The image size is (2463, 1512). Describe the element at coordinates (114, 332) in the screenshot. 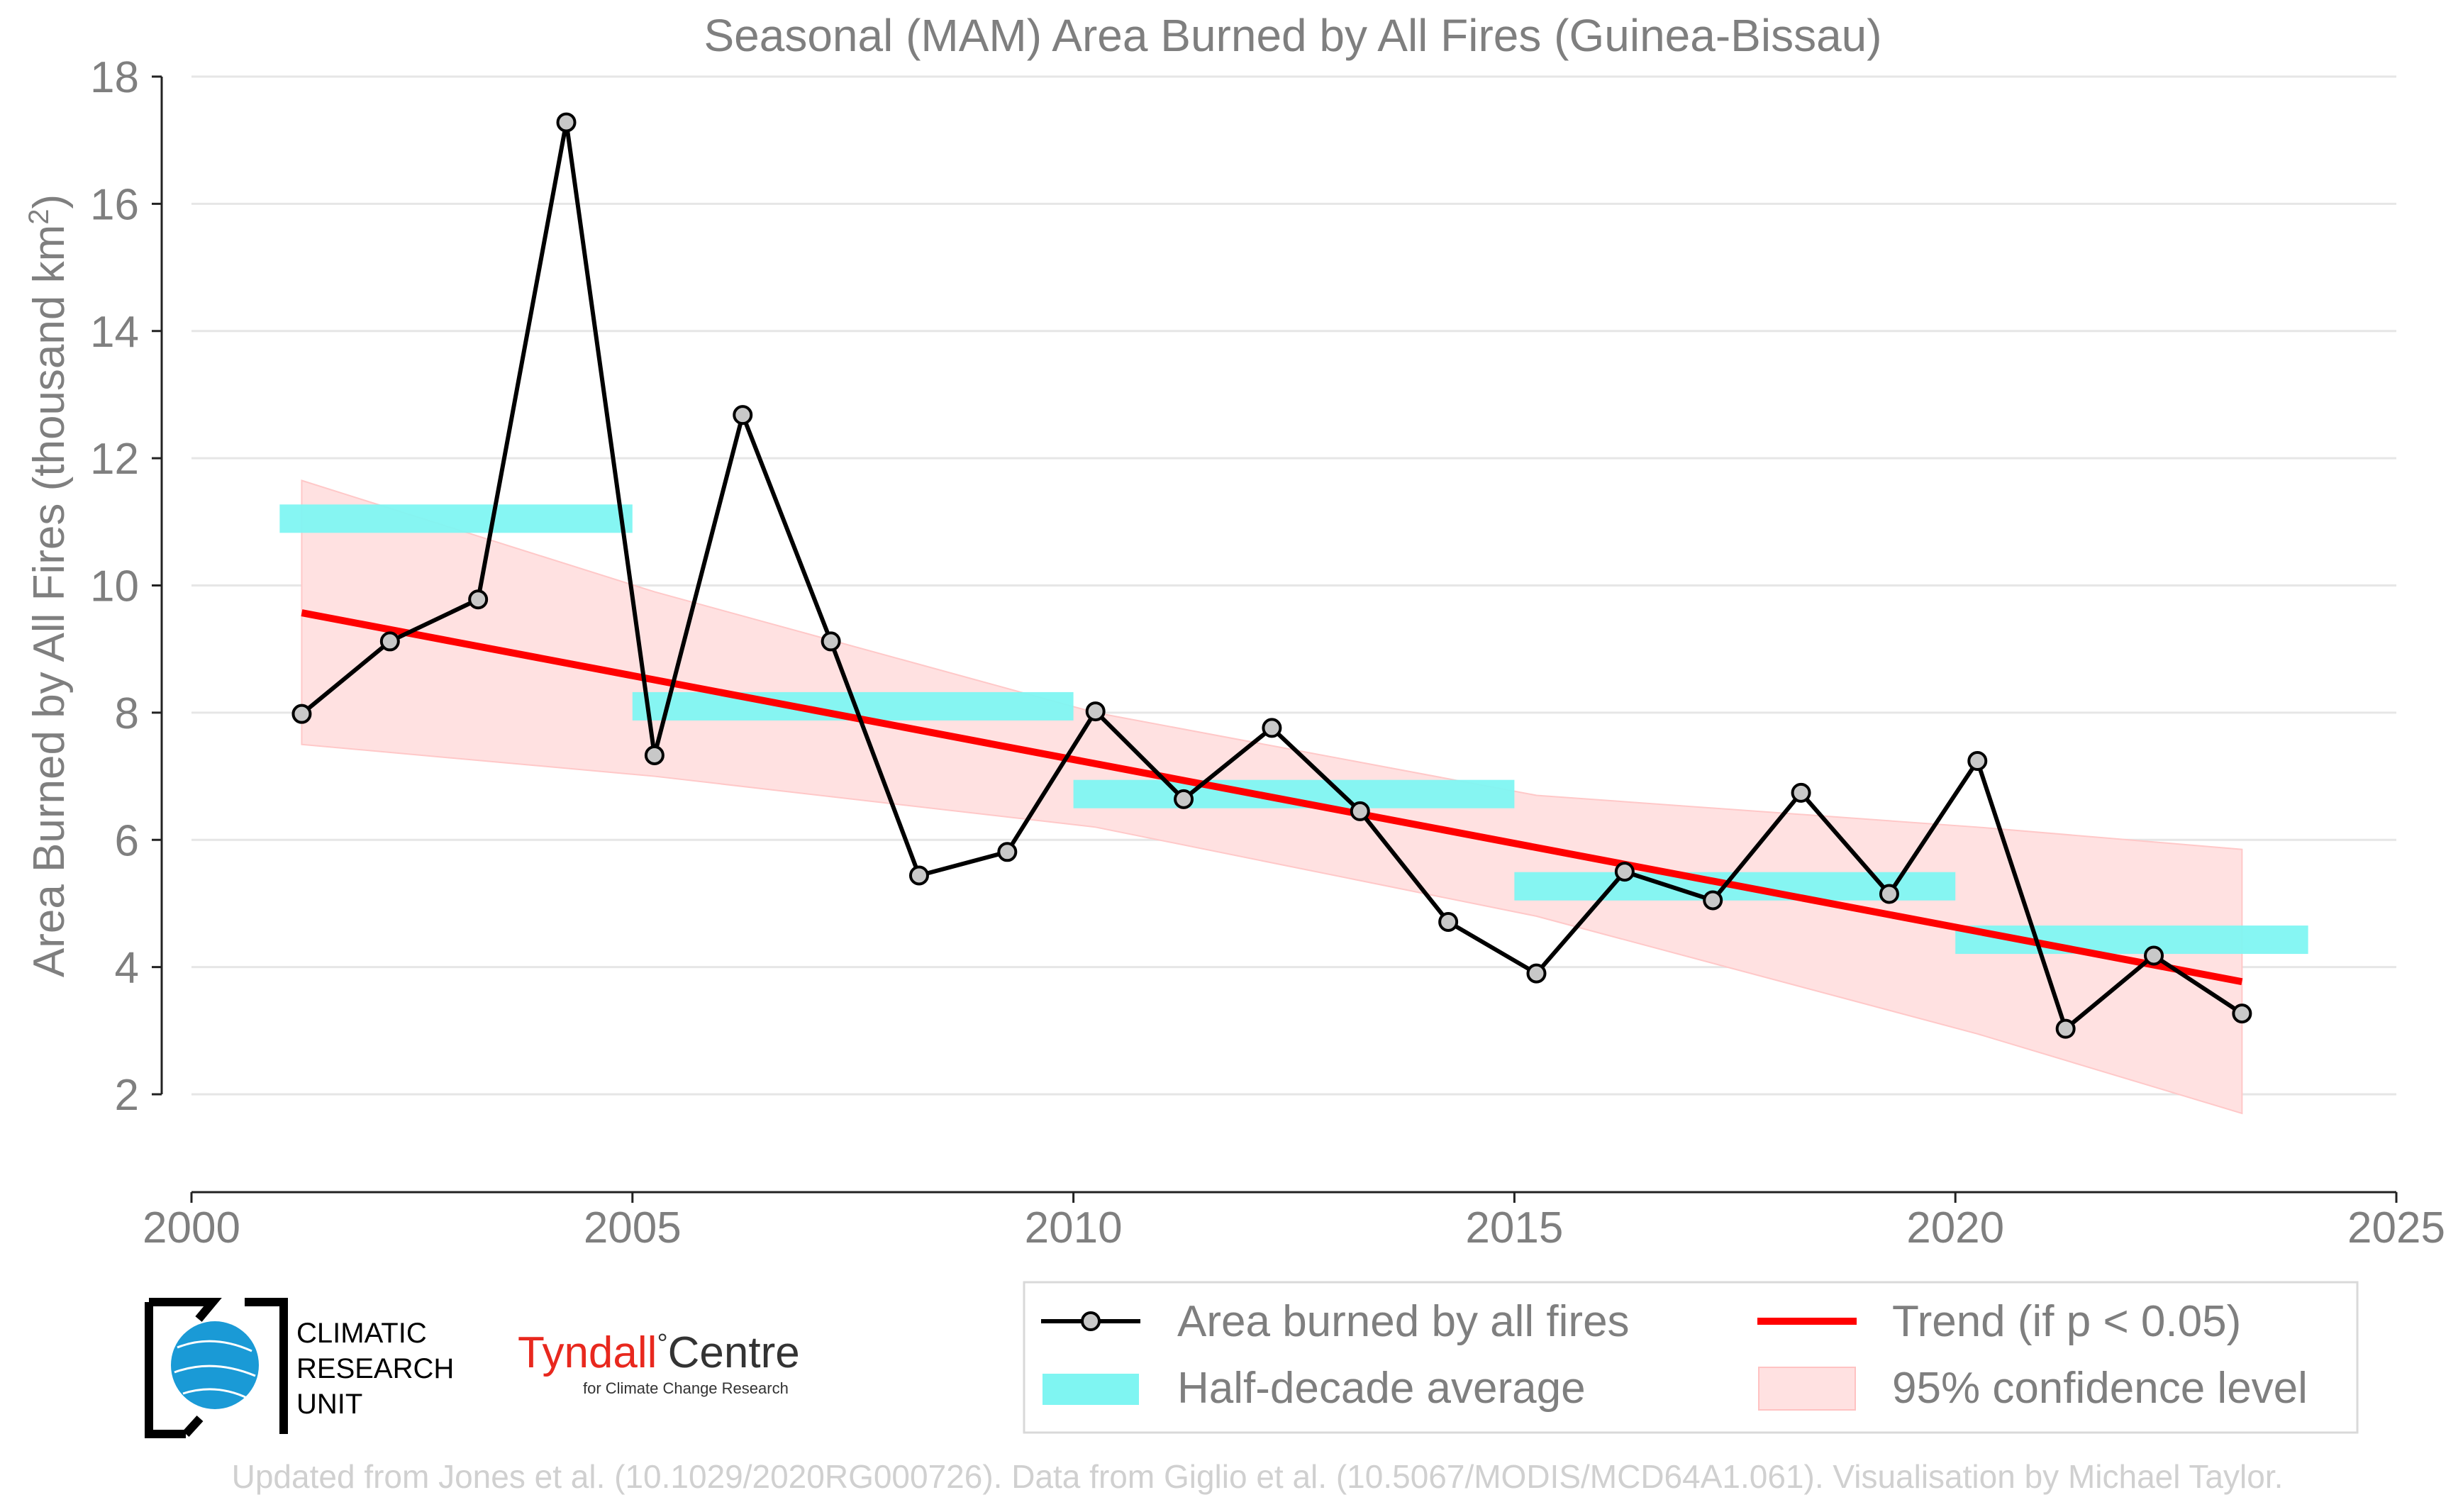

I see `y-tick-label-14: 14` at that location.